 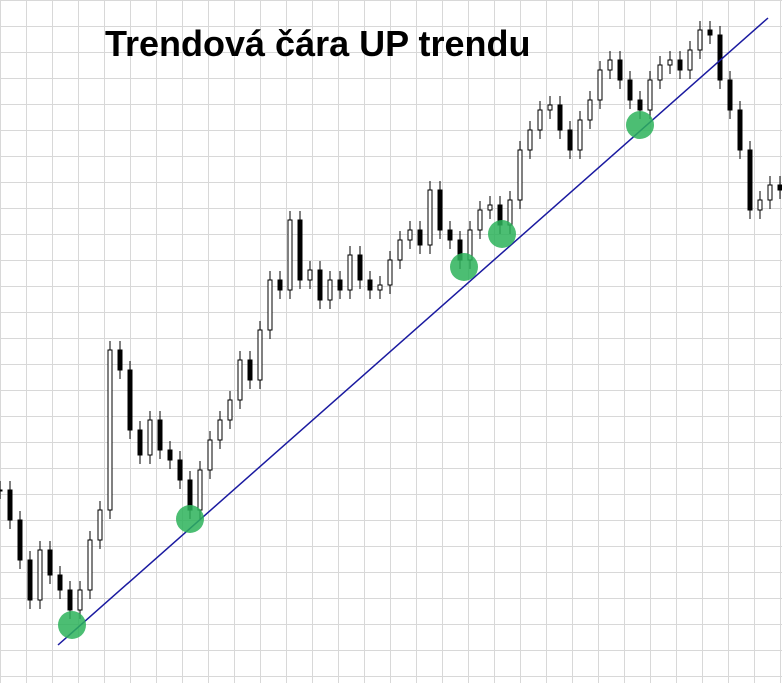 What do you see at coordinates (317, 43) in the screenshot?
I see `chart-title: Trendová čára UP trendu` at bounding box center [317, 43].